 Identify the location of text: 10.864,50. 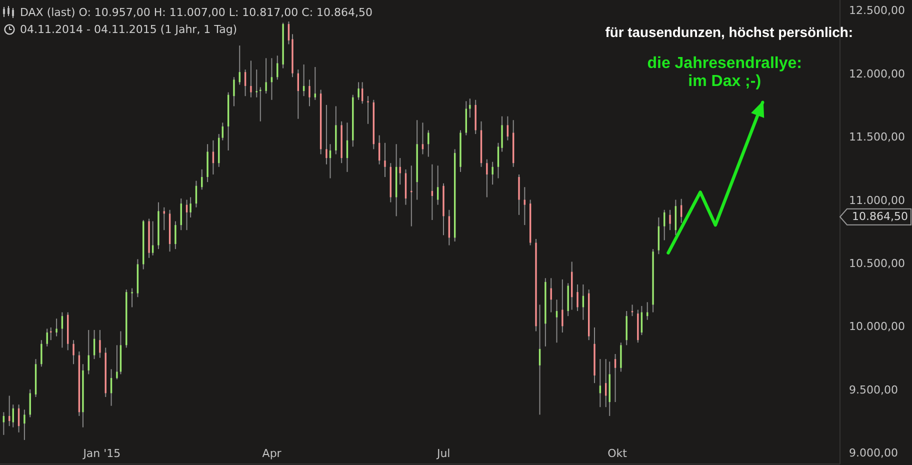
(880, 217).